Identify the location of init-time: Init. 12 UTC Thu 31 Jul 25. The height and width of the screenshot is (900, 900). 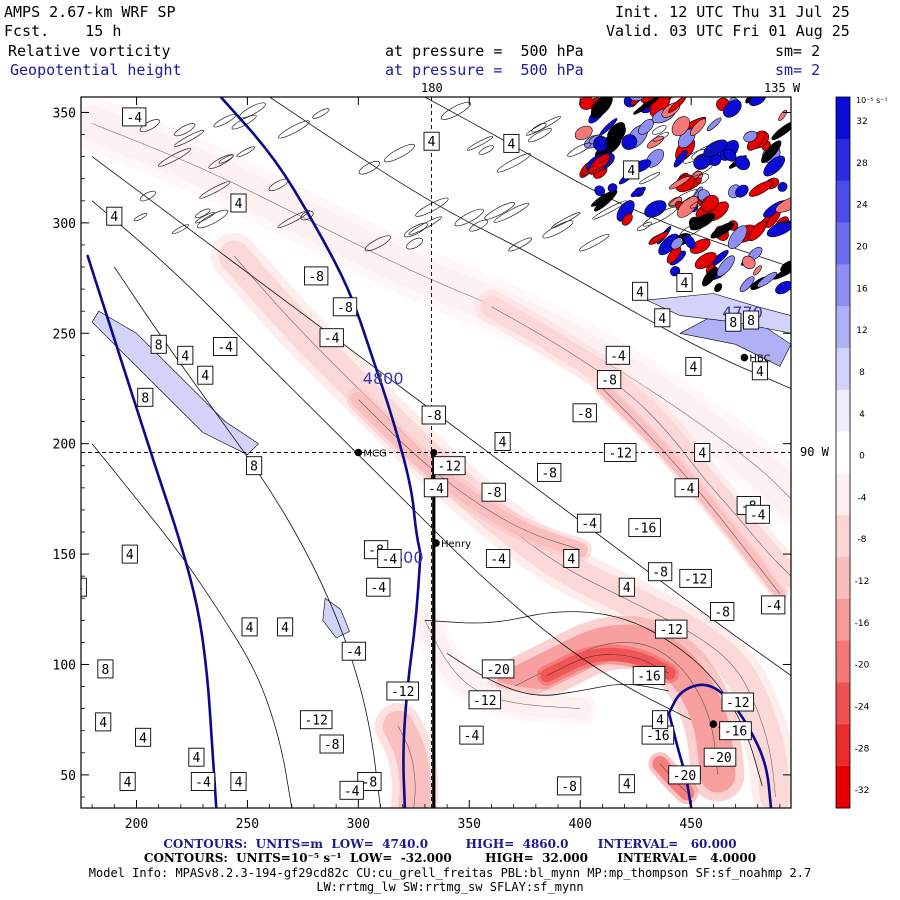
(732, 12).